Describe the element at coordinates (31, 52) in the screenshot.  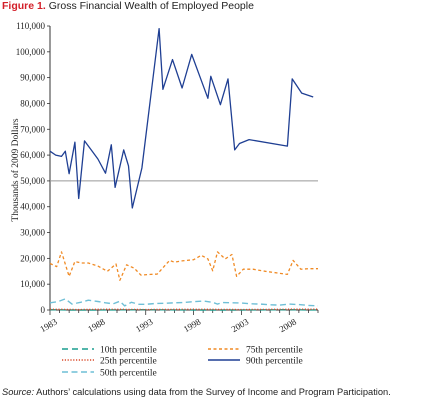
I see `y-tick-label: 100,000` at that location.